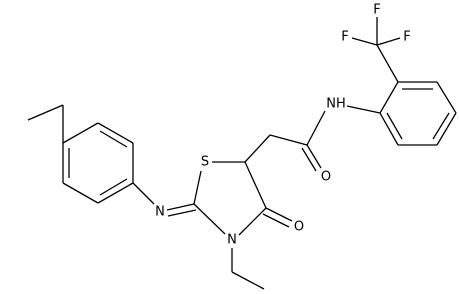  Describe the element at coordinates (336, 104) in the screenshot. I see `atom-label: NH` at that location.